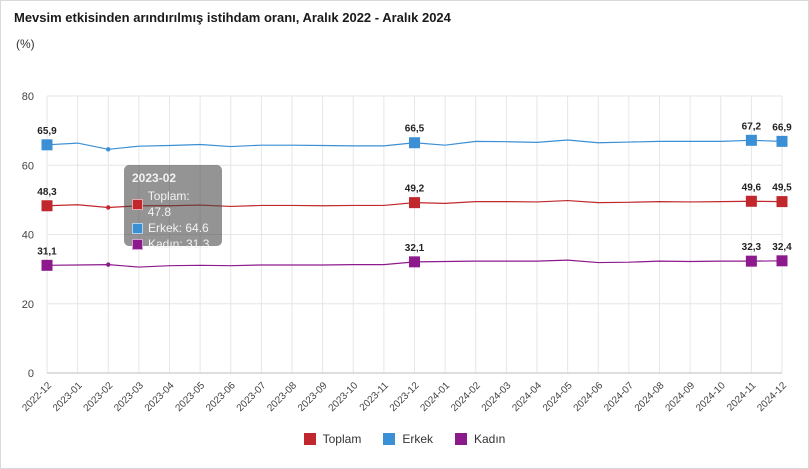  What do you see at coordinates (415, 189) in the screenshot?
I see `data-label: 49,2` at bounding box center [415, 189].